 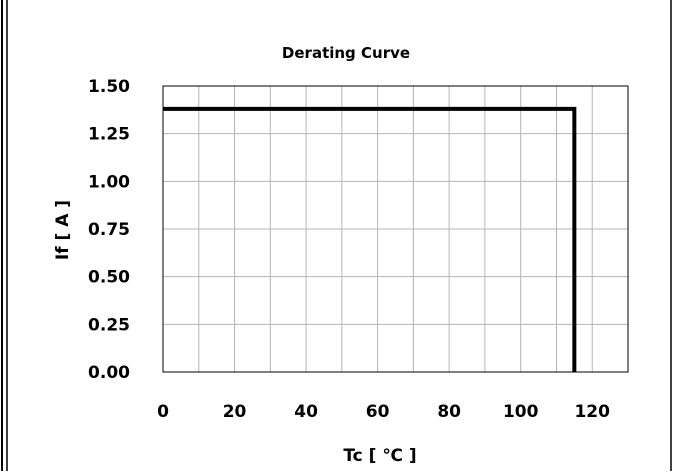 I want to click on y-tick-labels: 0.00 0.25 0.50 0.75 1.00 1.25 1.50, so click(x=109, y=230).